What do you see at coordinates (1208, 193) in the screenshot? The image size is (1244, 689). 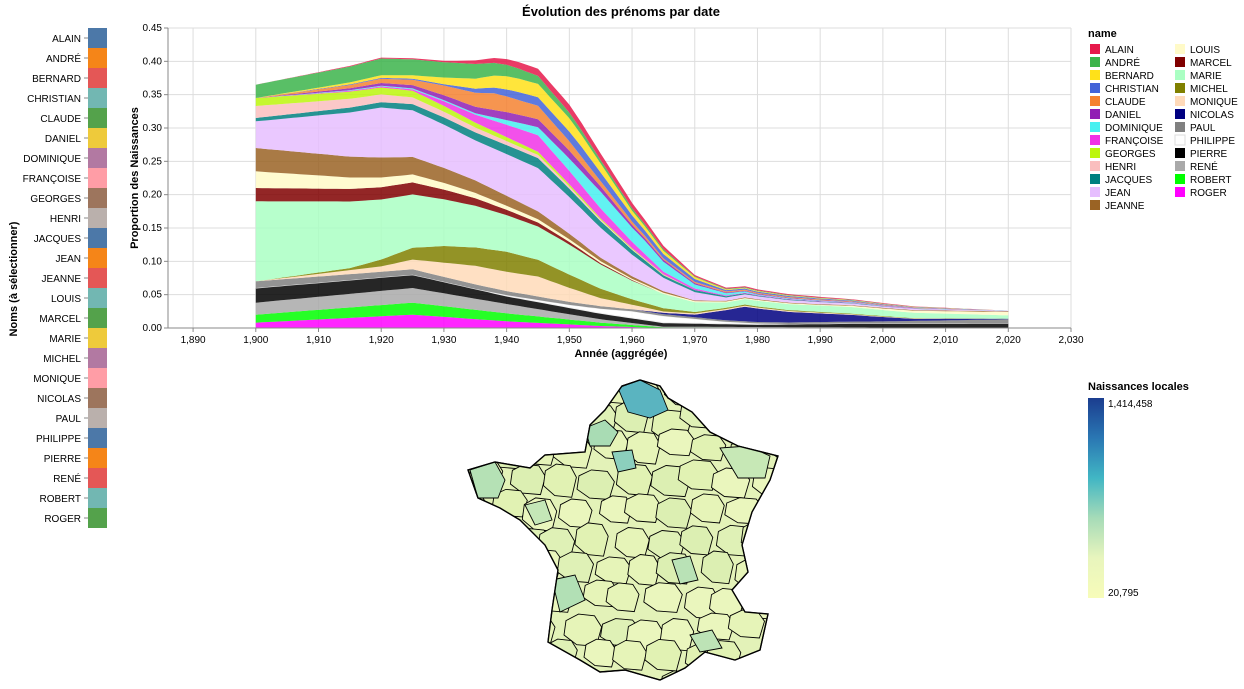 I see `legend-label: ROGER` at bounding box center [1208, 193].